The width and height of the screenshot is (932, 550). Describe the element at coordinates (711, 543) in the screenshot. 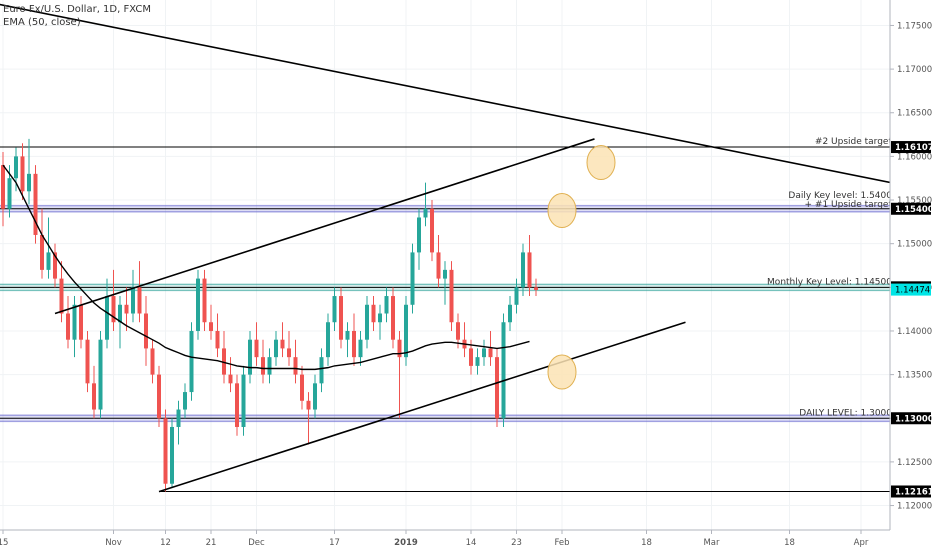

I see `time-tick-11: Mar` at that location.